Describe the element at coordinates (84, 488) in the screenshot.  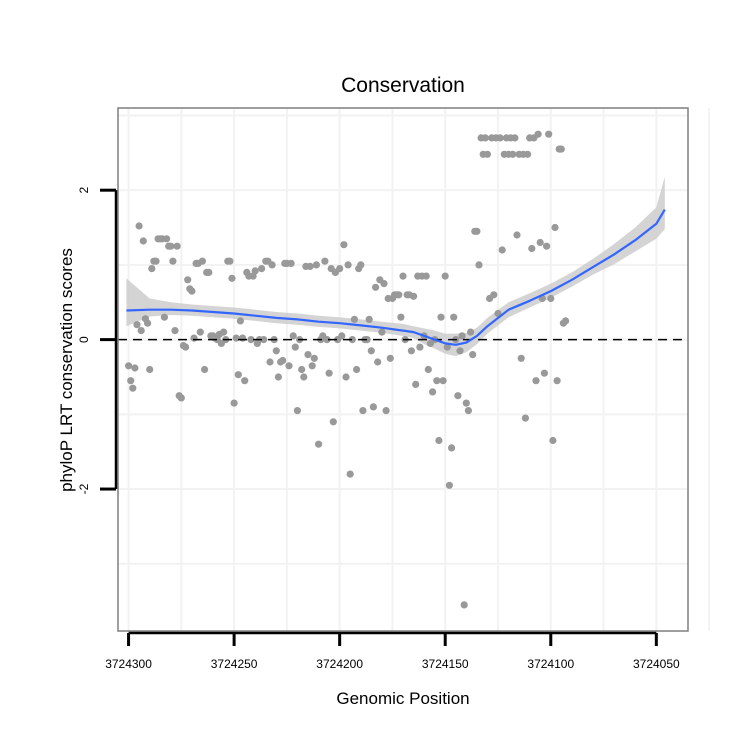
I see `y-tick-label: -2` at that location.